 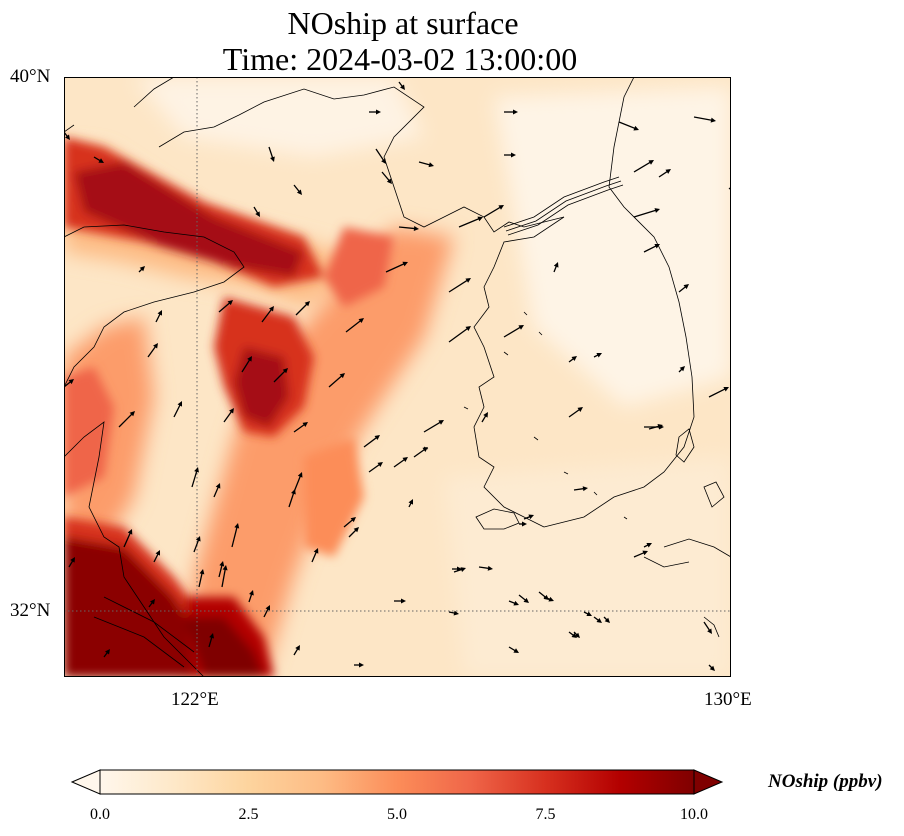 What do you see at coordinates (400, 59) in the screenshot?
I see `map-title-line2: Time: 2024-03-02 13:00:00` at bounding box center [400, 59].